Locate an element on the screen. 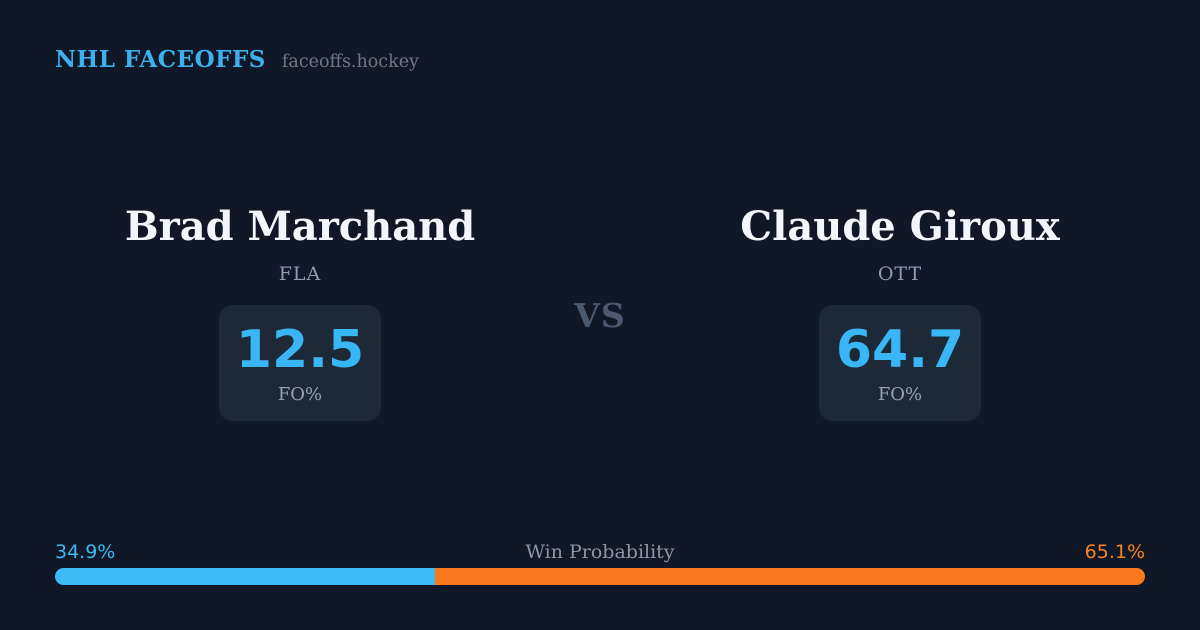  stat-value: 64.7 is located at coordinates (900, 349).